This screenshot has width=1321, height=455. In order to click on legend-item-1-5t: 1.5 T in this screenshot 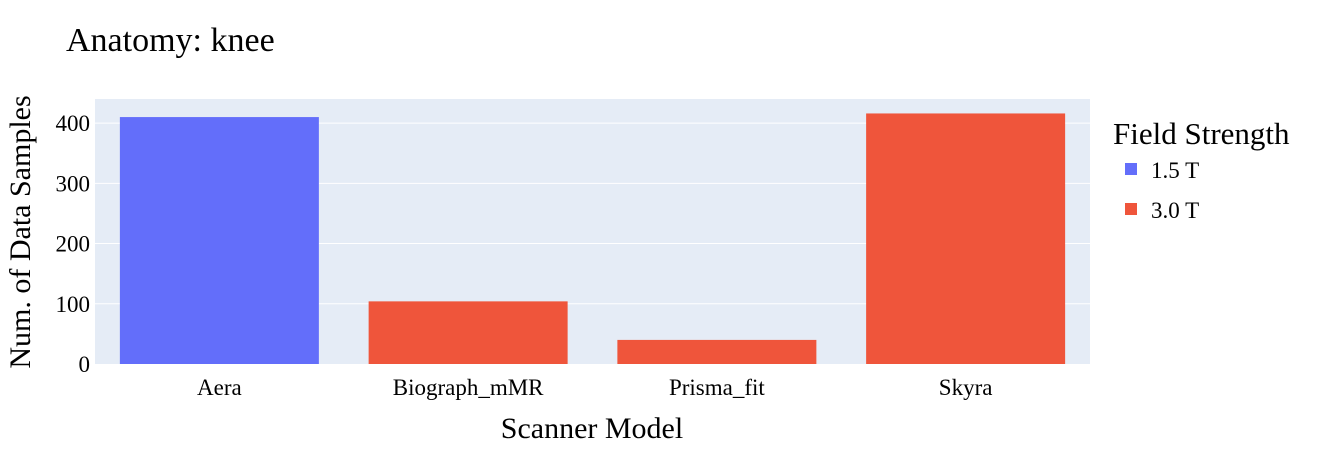, I will do `click(1162, 170)`.